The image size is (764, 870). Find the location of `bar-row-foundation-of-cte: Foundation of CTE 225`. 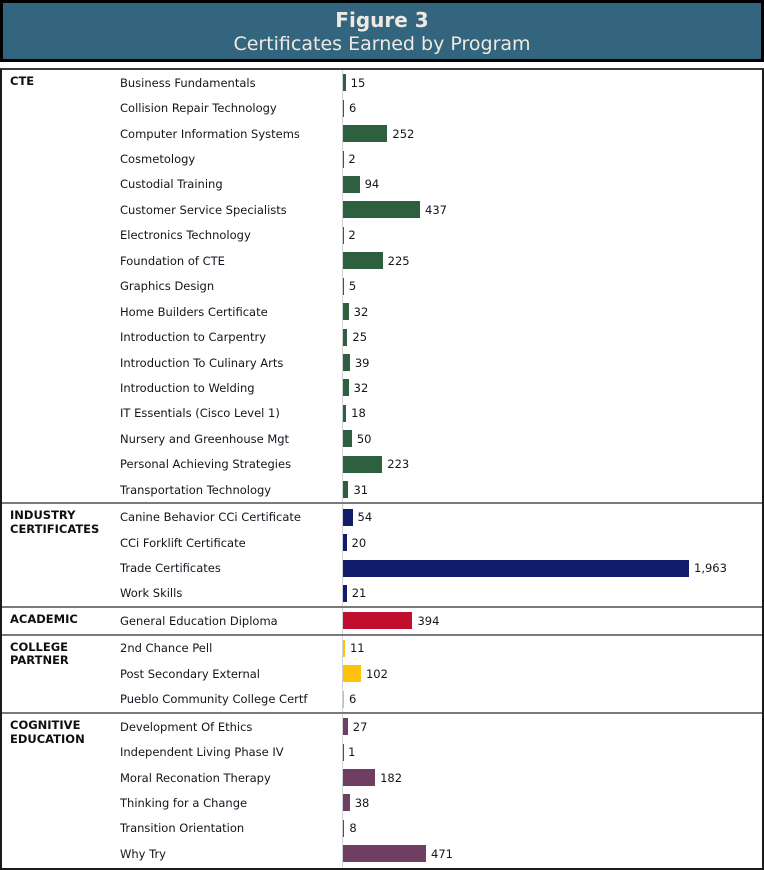

bar-row-foundation-of-cte: Foundation of CTE 225 is located at coordinates (441, 261).